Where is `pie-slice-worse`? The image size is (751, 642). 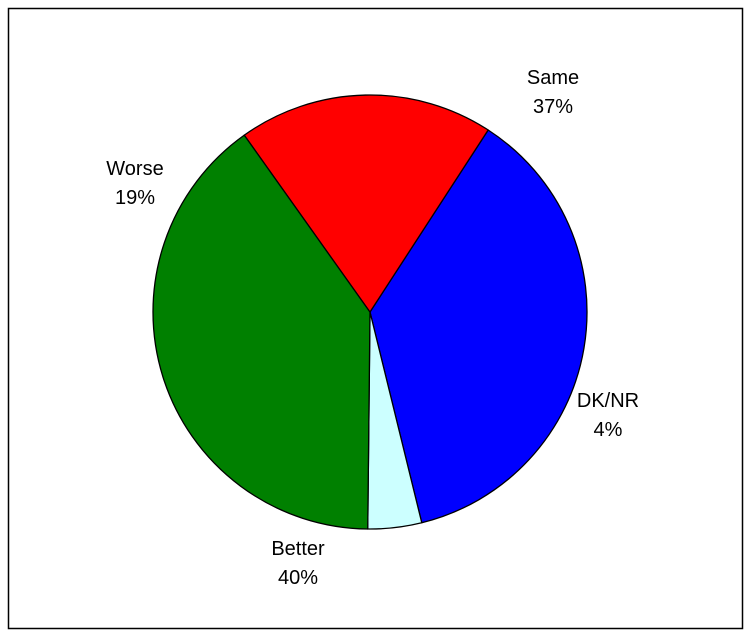 pie-slice-worse is located at coordinates (366, 203).